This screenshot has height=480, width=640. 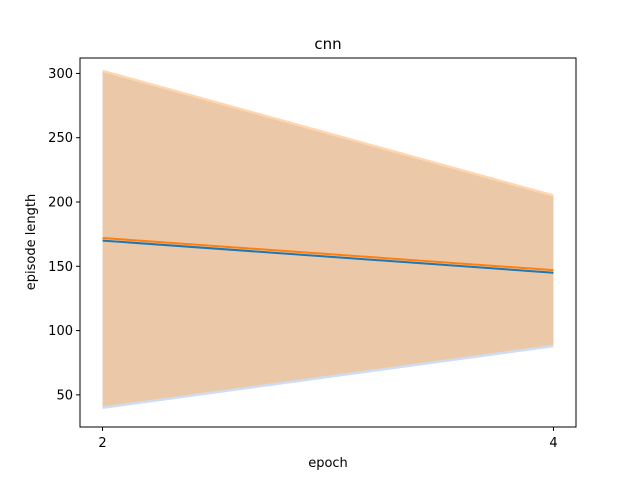 What do you see at coordinates (64, 235) in the screenshot?
I see `y-axis-ticks: 50 100 150 200 250 300` at bounding box center [64, 235].